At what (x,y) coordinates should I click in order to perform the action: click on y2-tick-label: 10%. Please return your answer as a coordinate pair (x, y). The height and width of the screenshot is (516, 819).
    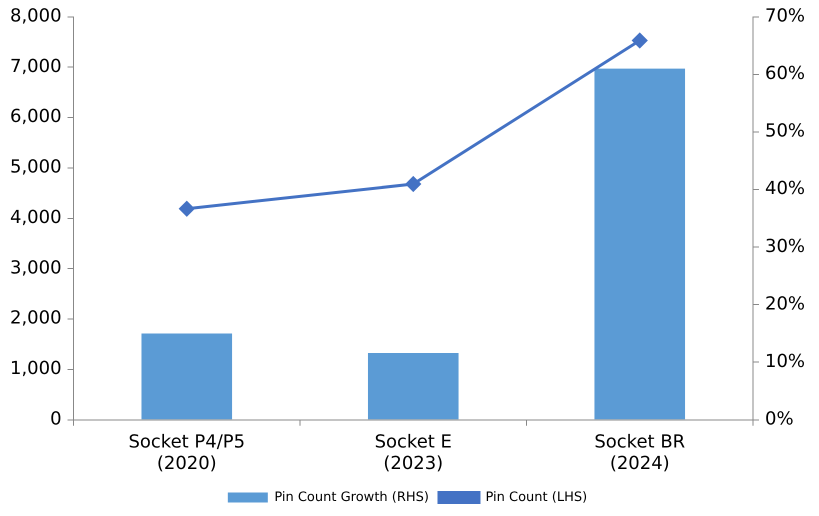
    Looking at the image, I should click on (785, 361).